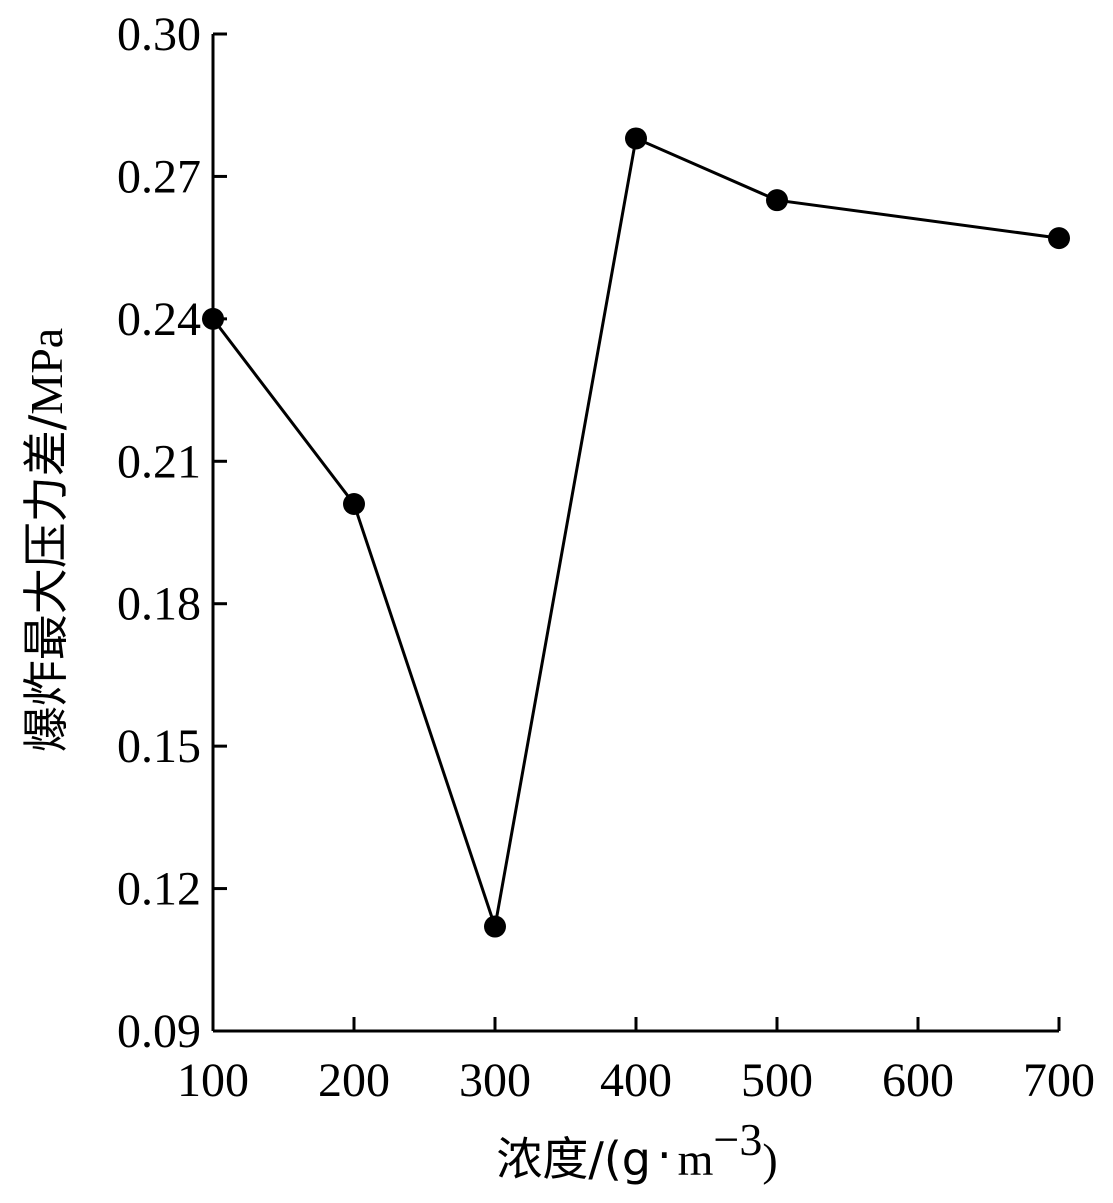 This screenshot has width=1113, height=1203. What do you see at coordinates (159, 319) in the screenshot?
I see `y-tick-label: 0.24` at bounding box center [159, 319].